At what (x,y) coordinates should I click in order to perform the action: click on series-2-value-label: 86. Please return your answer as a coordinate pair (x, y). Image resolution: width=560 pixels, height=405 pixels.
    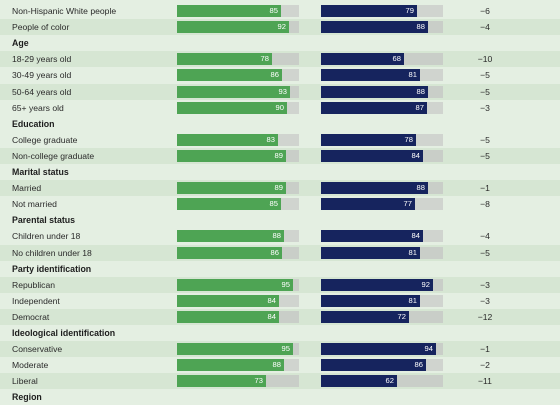
    Looking at the image, I should click on (418, 365).